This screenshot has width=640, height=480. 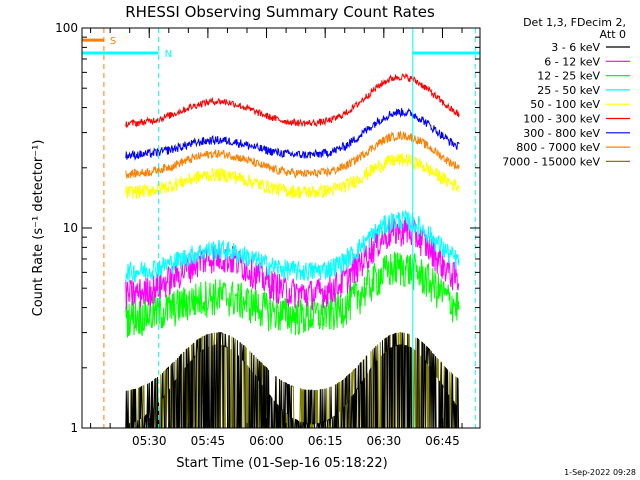 I want to click on series-line-12-25-kev, so click(x=292, y=294).